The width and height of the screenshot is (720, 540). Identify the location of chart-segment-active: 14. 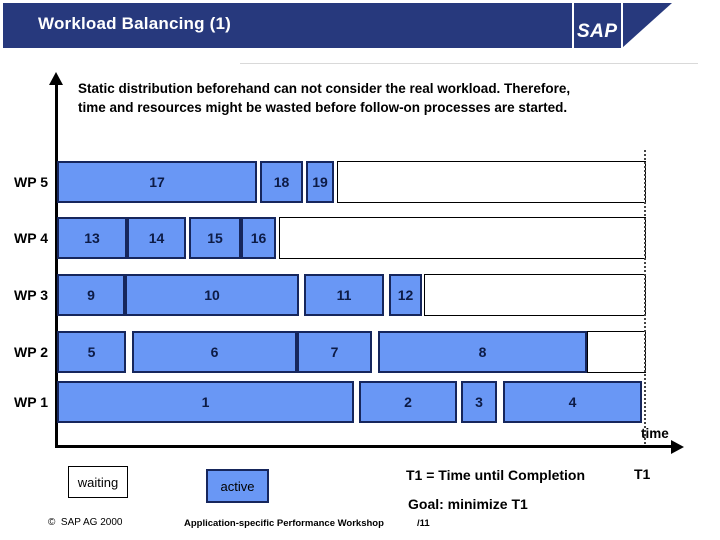
(156, 238).